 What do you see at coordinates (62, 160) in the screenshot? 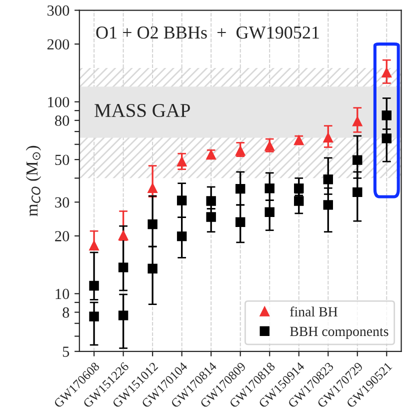
I see `y-tick-label: 50` at bounding box center [62, 160].